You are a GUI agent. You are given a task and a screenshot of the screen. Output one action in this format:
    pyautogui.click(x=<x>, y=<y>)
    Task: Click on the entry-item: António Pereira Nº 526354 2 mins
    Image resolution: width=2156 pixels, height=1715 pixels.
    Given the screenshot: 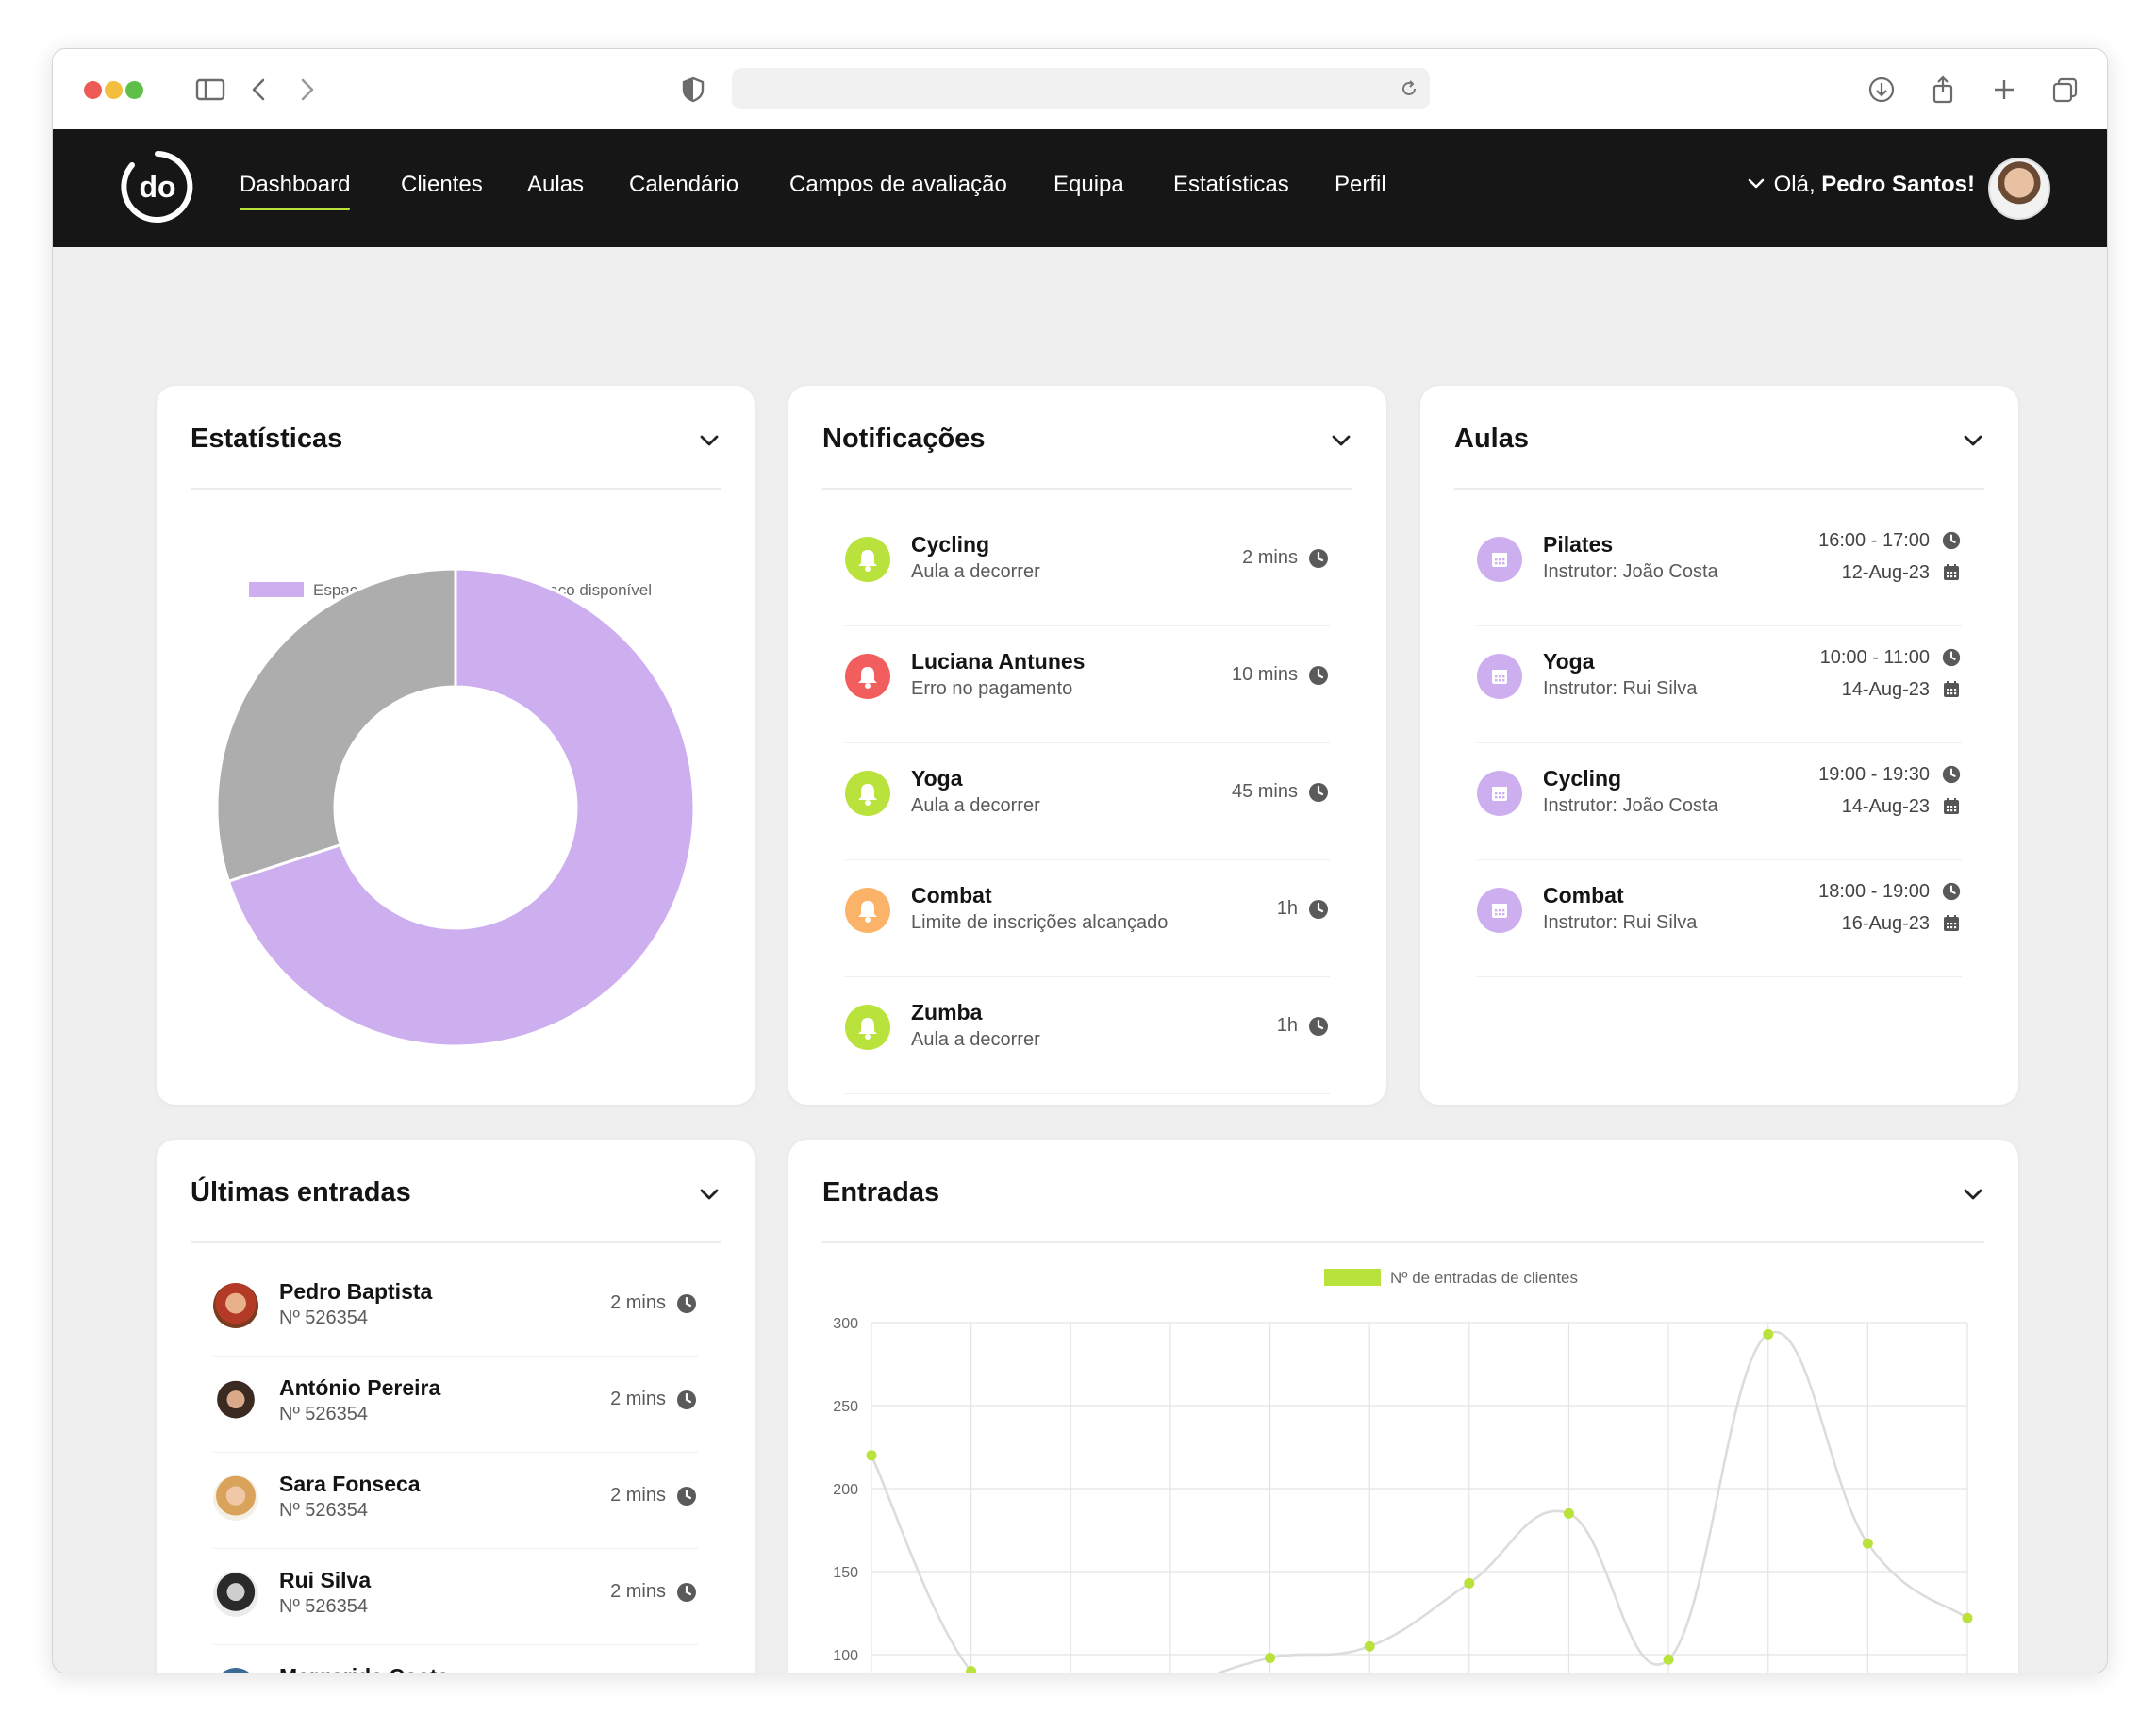 What is the action you would take?
    pyautogui.click(x=456, y=1405)
    